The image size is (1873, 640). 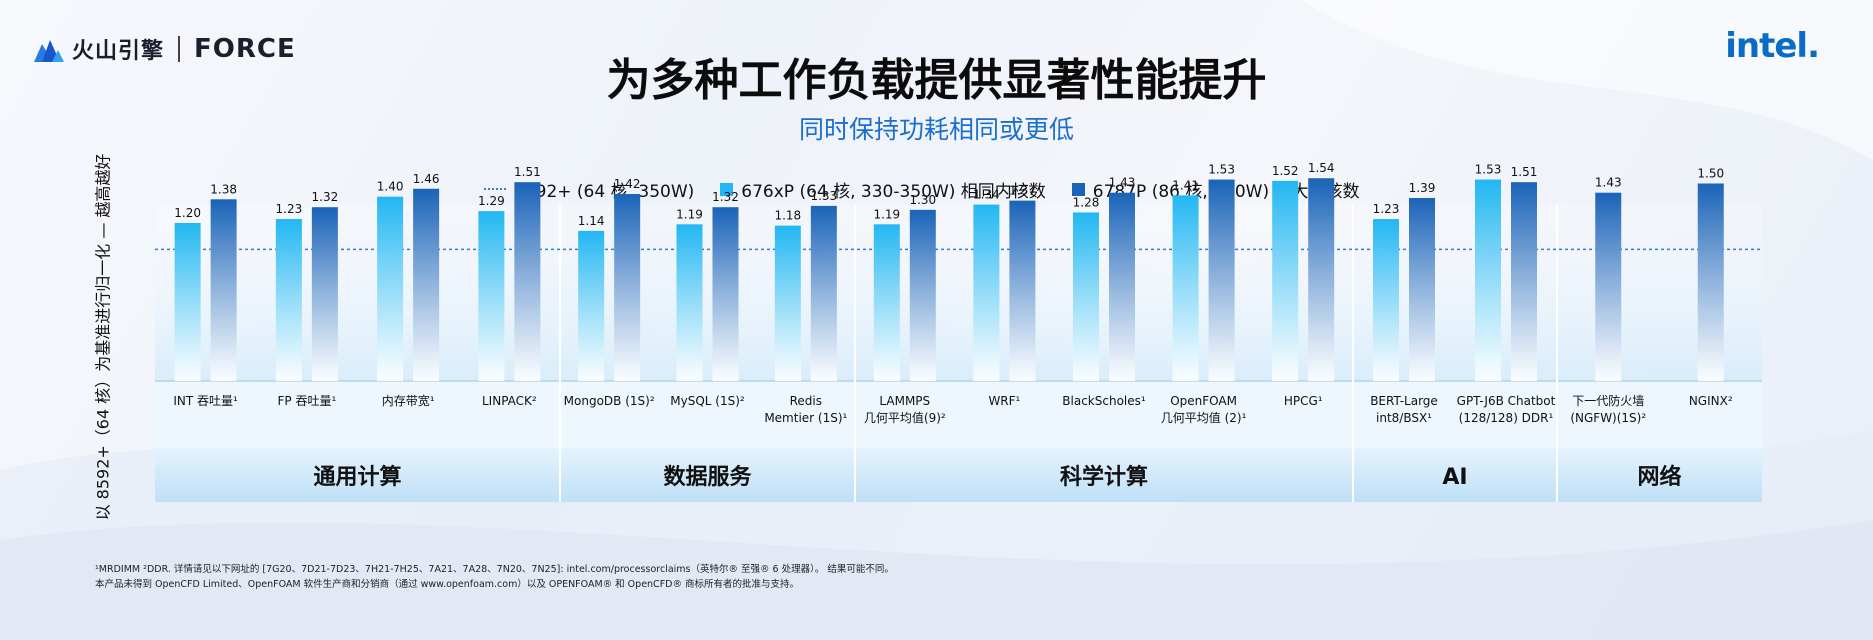 I want to click on mountain-logo-icon, so click(x=49, y=51).